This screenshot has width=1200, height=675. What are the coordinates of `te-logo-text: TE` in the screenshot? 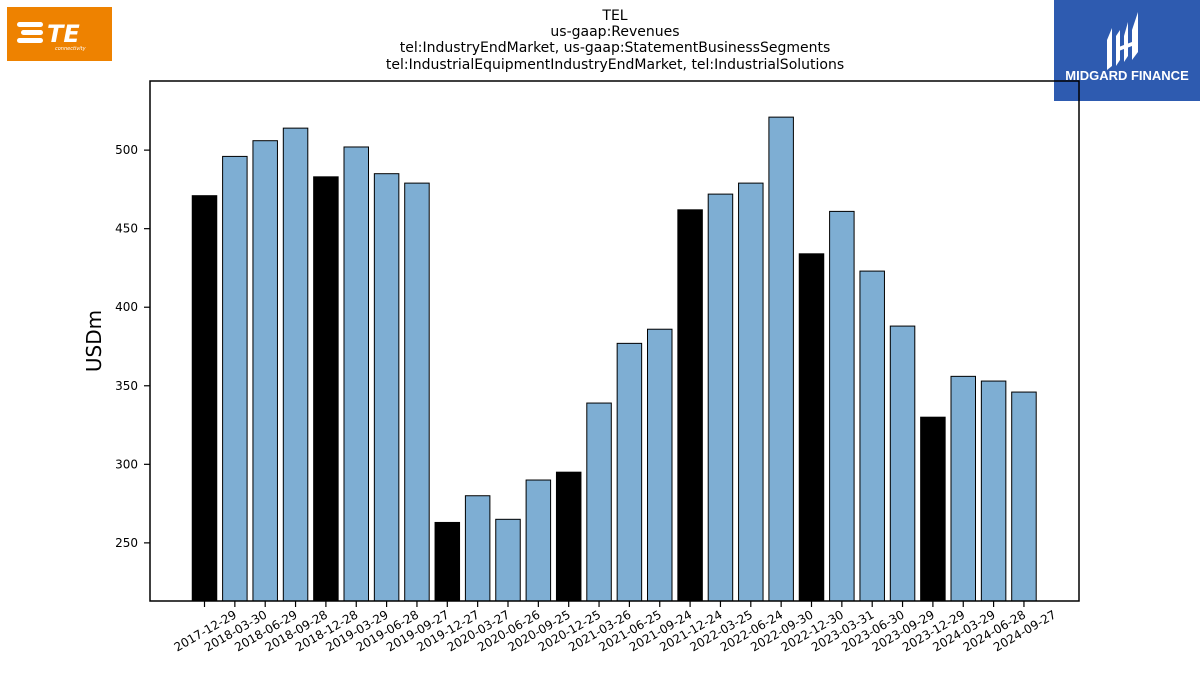 It's located at (63, 34).